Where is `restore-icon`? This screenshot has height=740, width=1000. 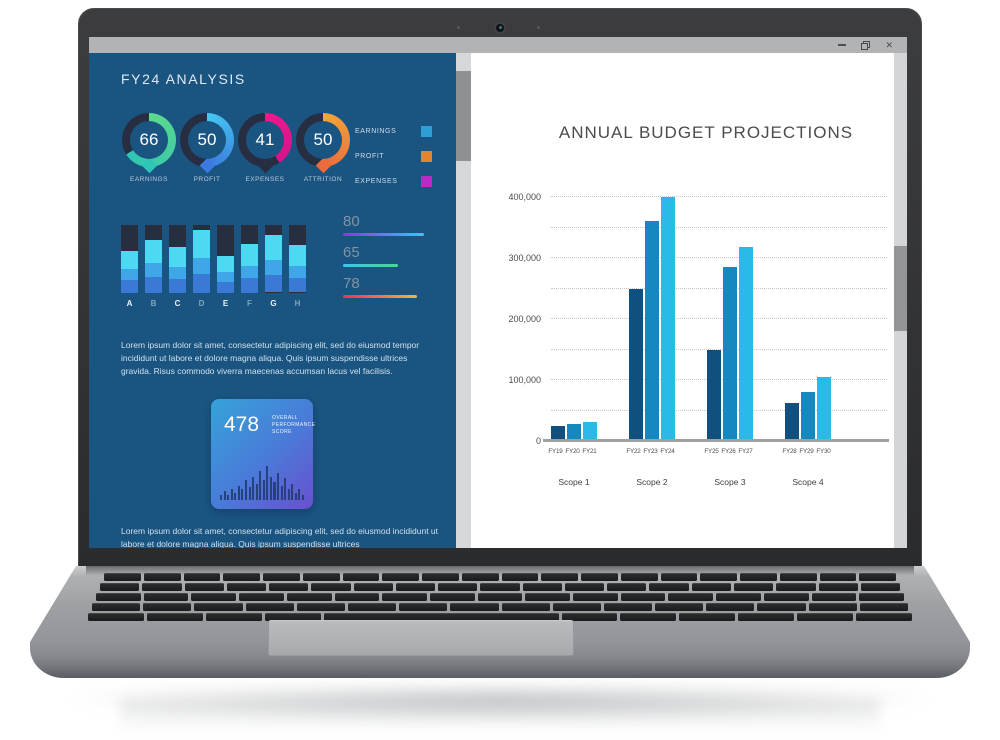
restore-icon is located at coordinates (866, 45).